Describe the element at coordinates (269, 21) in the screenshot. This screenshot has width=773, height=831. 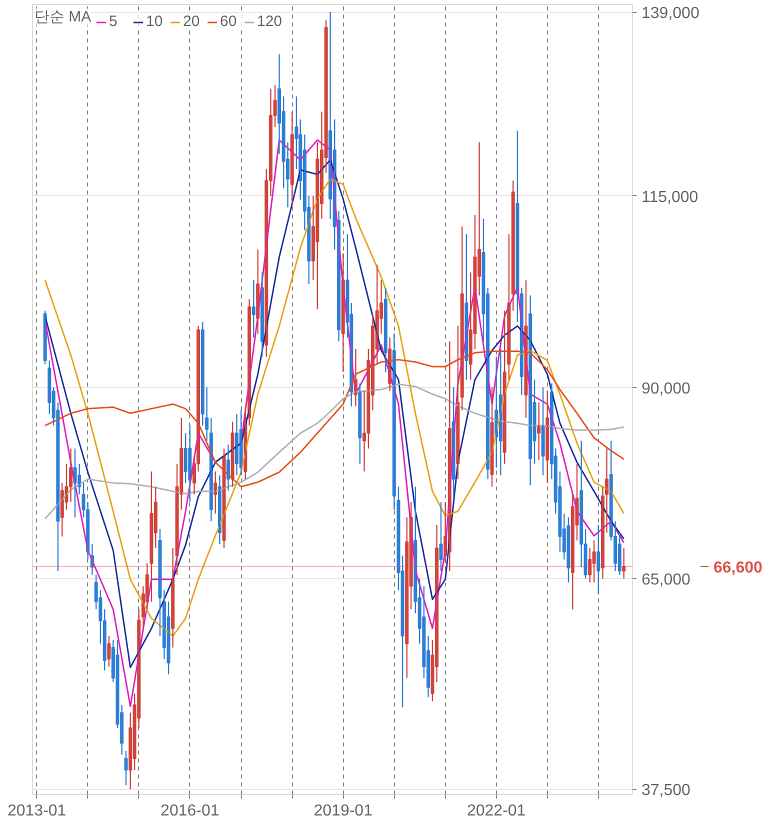
I see `legend-label: 120` at that location.